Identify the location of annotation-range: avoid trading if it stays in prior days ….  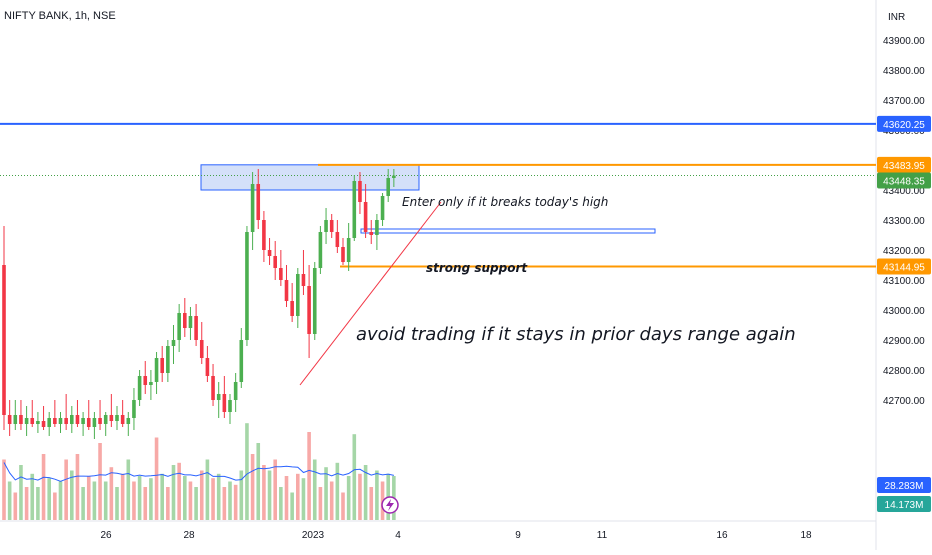
(576, 334).